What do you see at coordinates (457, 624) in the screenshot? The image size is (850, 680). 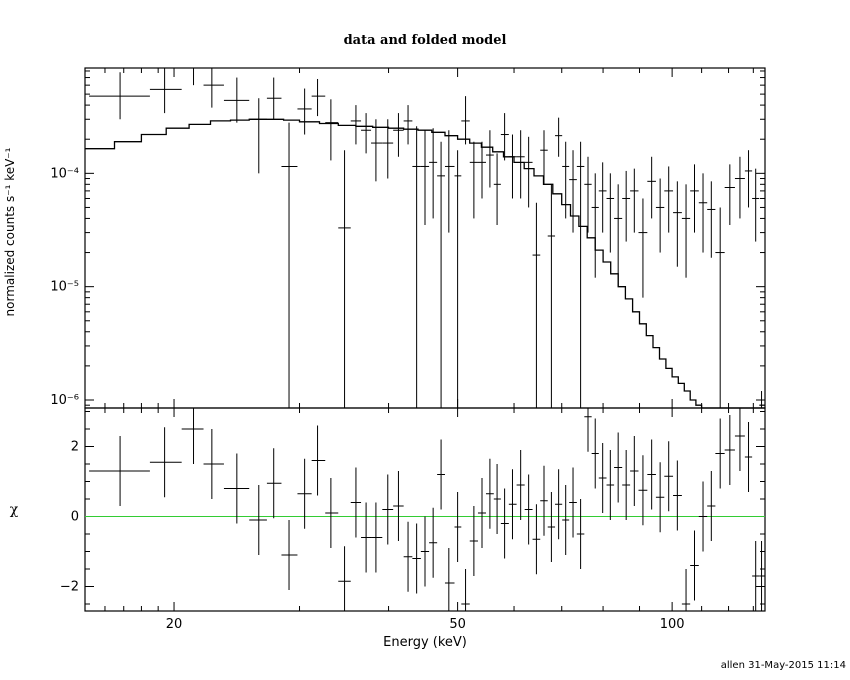 I see `x-tick-label: 50` at bounding box center [457, 624].